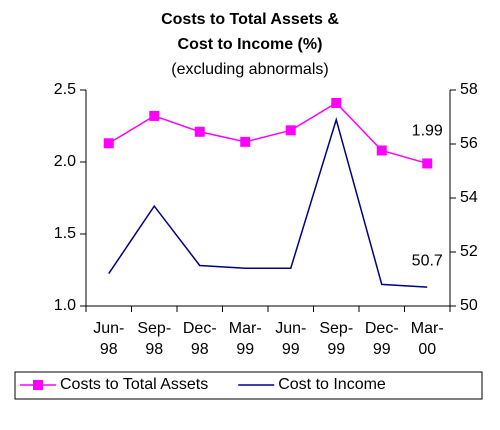 The image size is (500, 430). What do you see at coordinates (268, 133) in the screenshot?
I see `series-line` at bounding box center [268, 133].